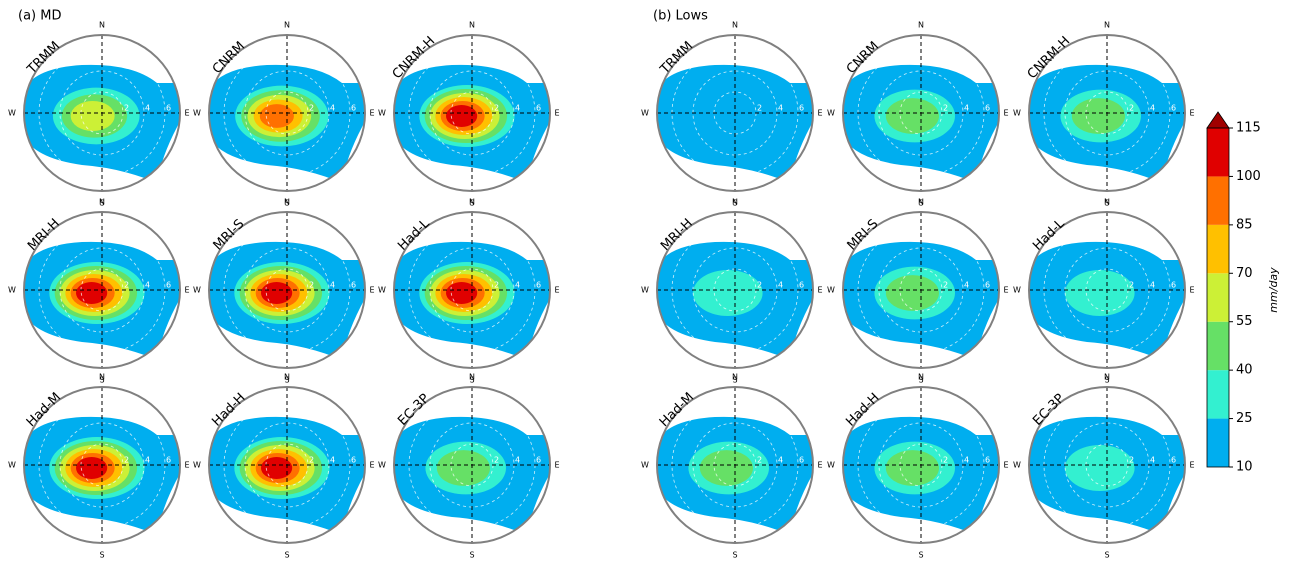  What do you see at coordinates (1244, 273) in the screenshot?
I see `colorbar-tick-label: 70` at bounding box center [1244, 273].